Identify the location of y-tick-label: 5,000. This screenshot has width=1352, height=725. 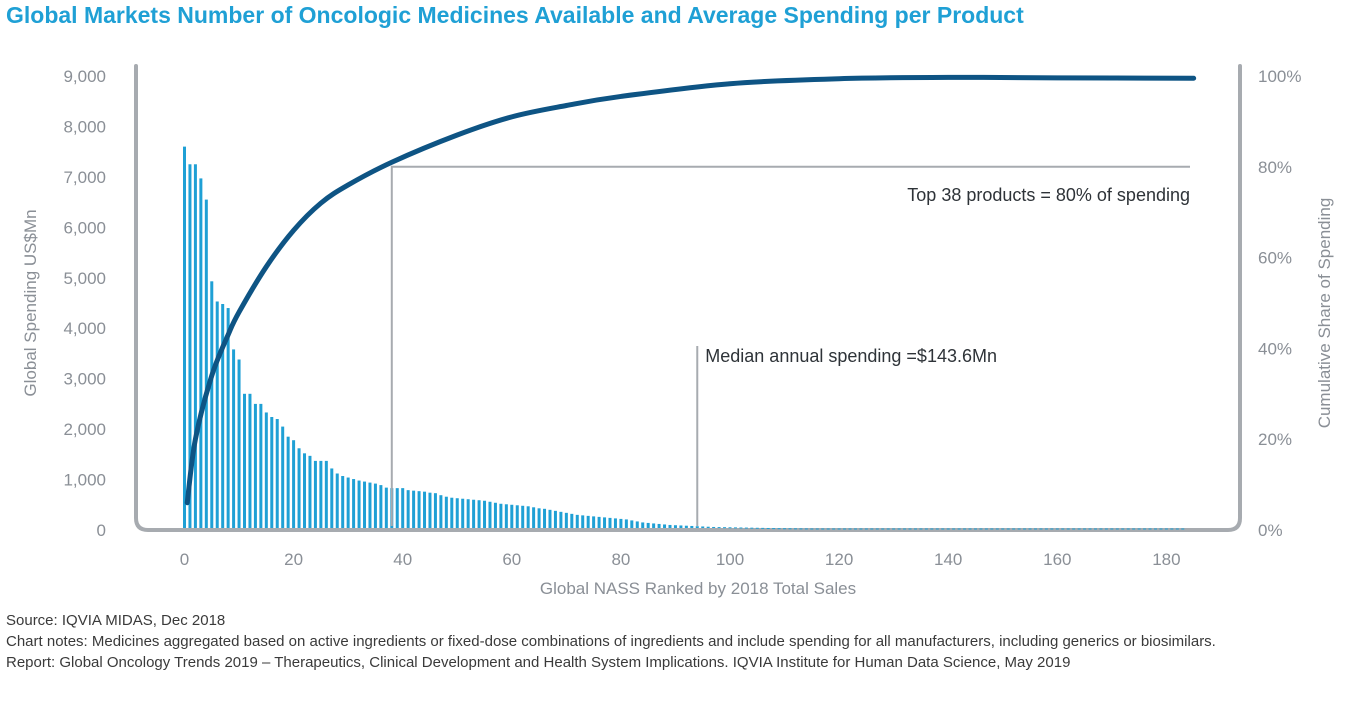
(84, 278).